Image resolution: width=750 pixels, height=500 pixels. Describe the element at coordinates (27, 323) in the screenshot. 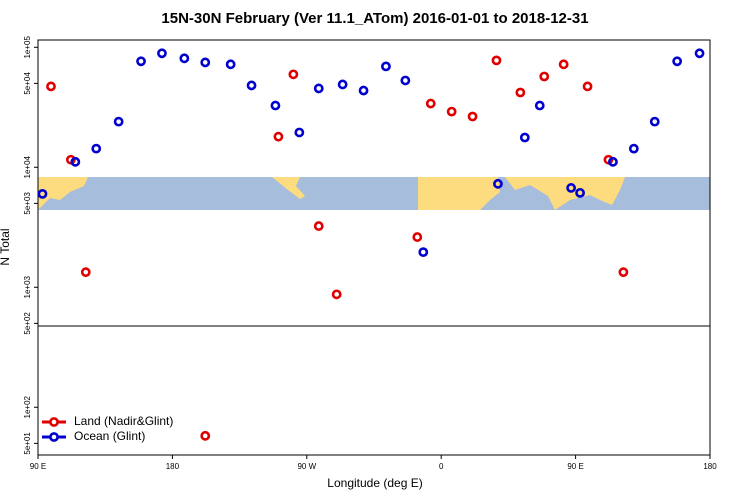

I see `y-tick-label: 5e+02` at that location.